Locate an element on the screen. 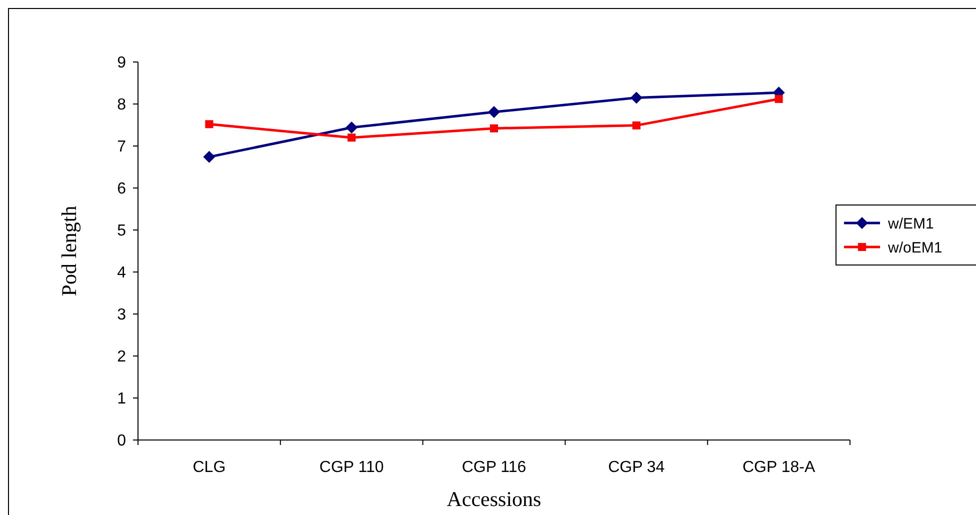 Image resolution: width=976 pixels, height=515 pixels. y-tick-label: 7 is located at coordinates (121, 147).